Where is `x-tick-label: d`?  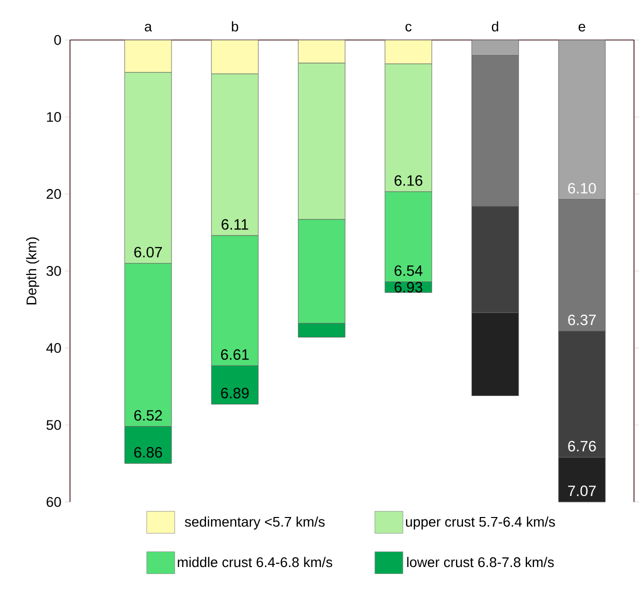
x-tick-label: d is located at coordinates (495, 26).